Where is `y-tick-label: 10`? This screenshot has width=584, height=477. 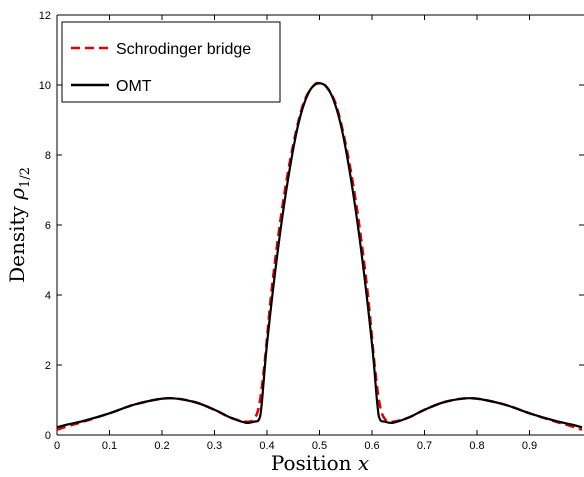 y-tick-label: 10 is located at coordinates (45, 86).